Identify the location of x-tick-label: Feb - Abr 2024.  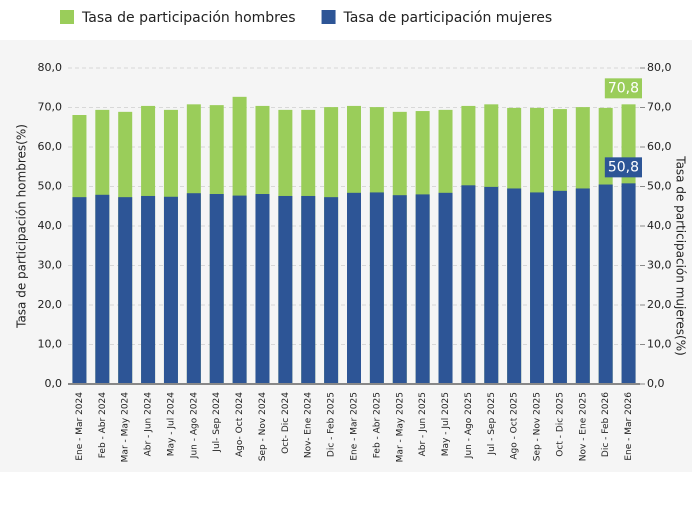
(103, 425).